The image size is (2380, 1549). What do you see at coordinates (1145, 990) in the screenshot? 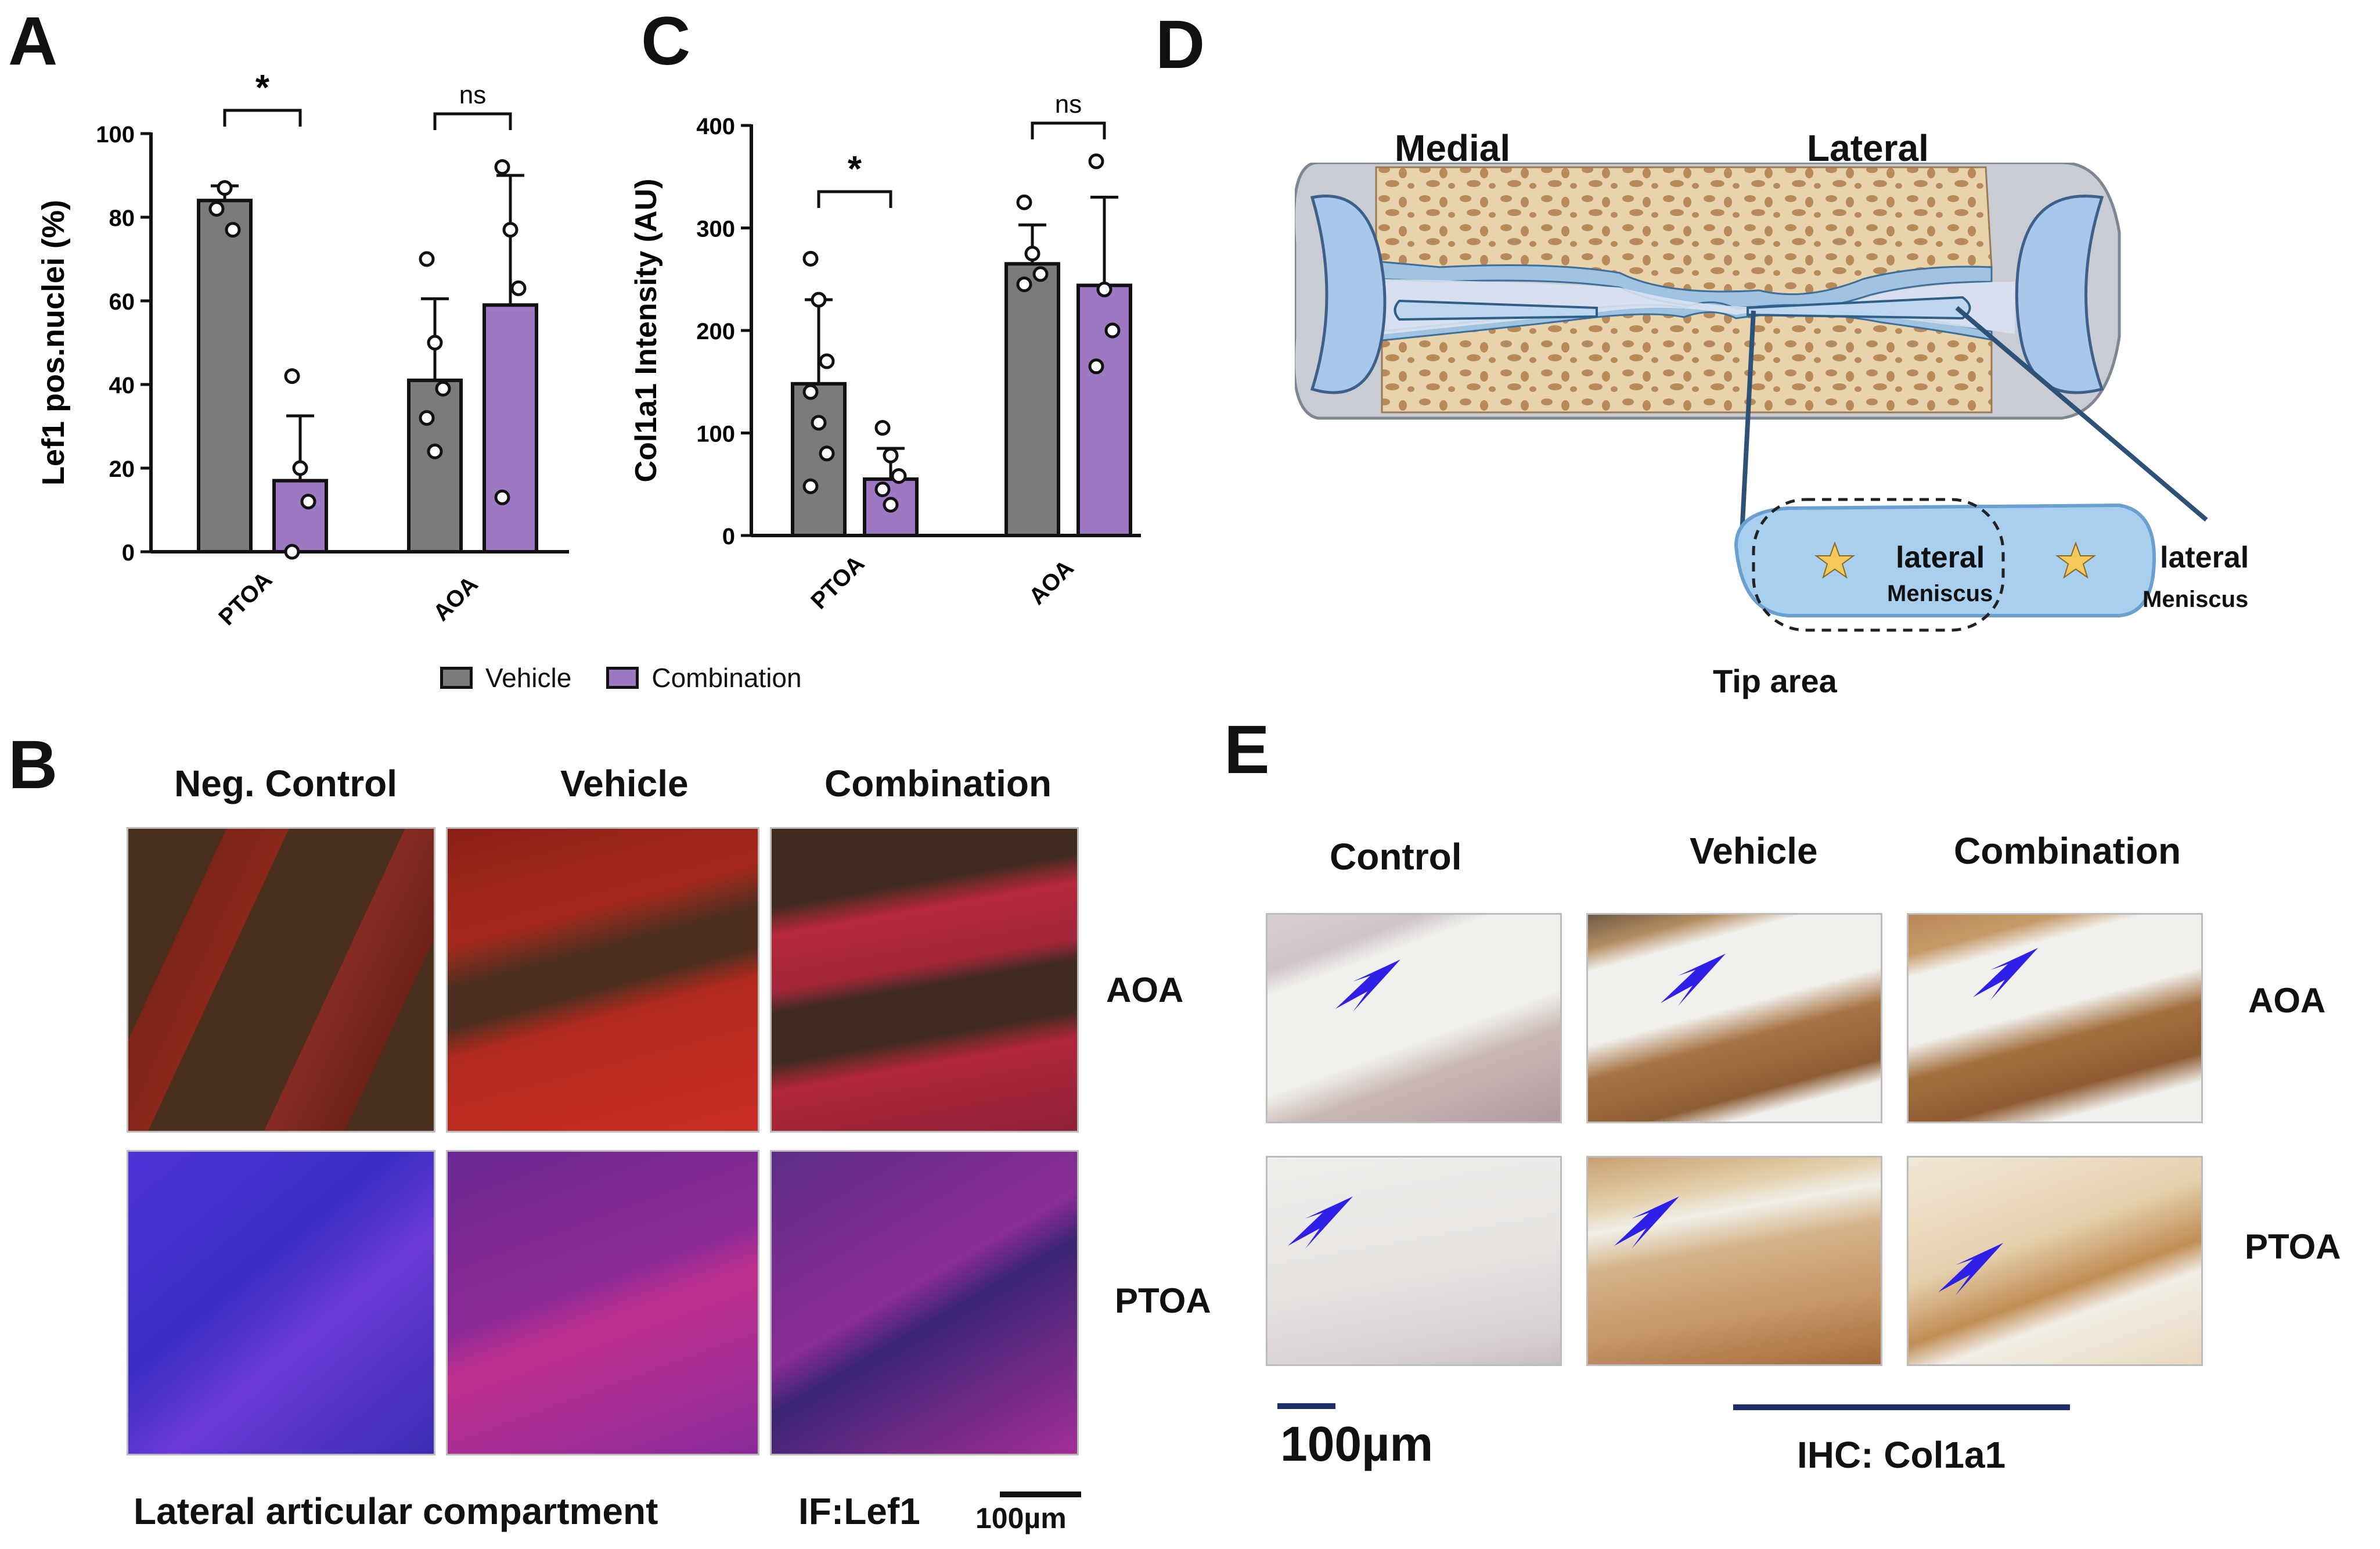
I see `b-row-label-aoa: AOA` at bounding box center [1145, 990].